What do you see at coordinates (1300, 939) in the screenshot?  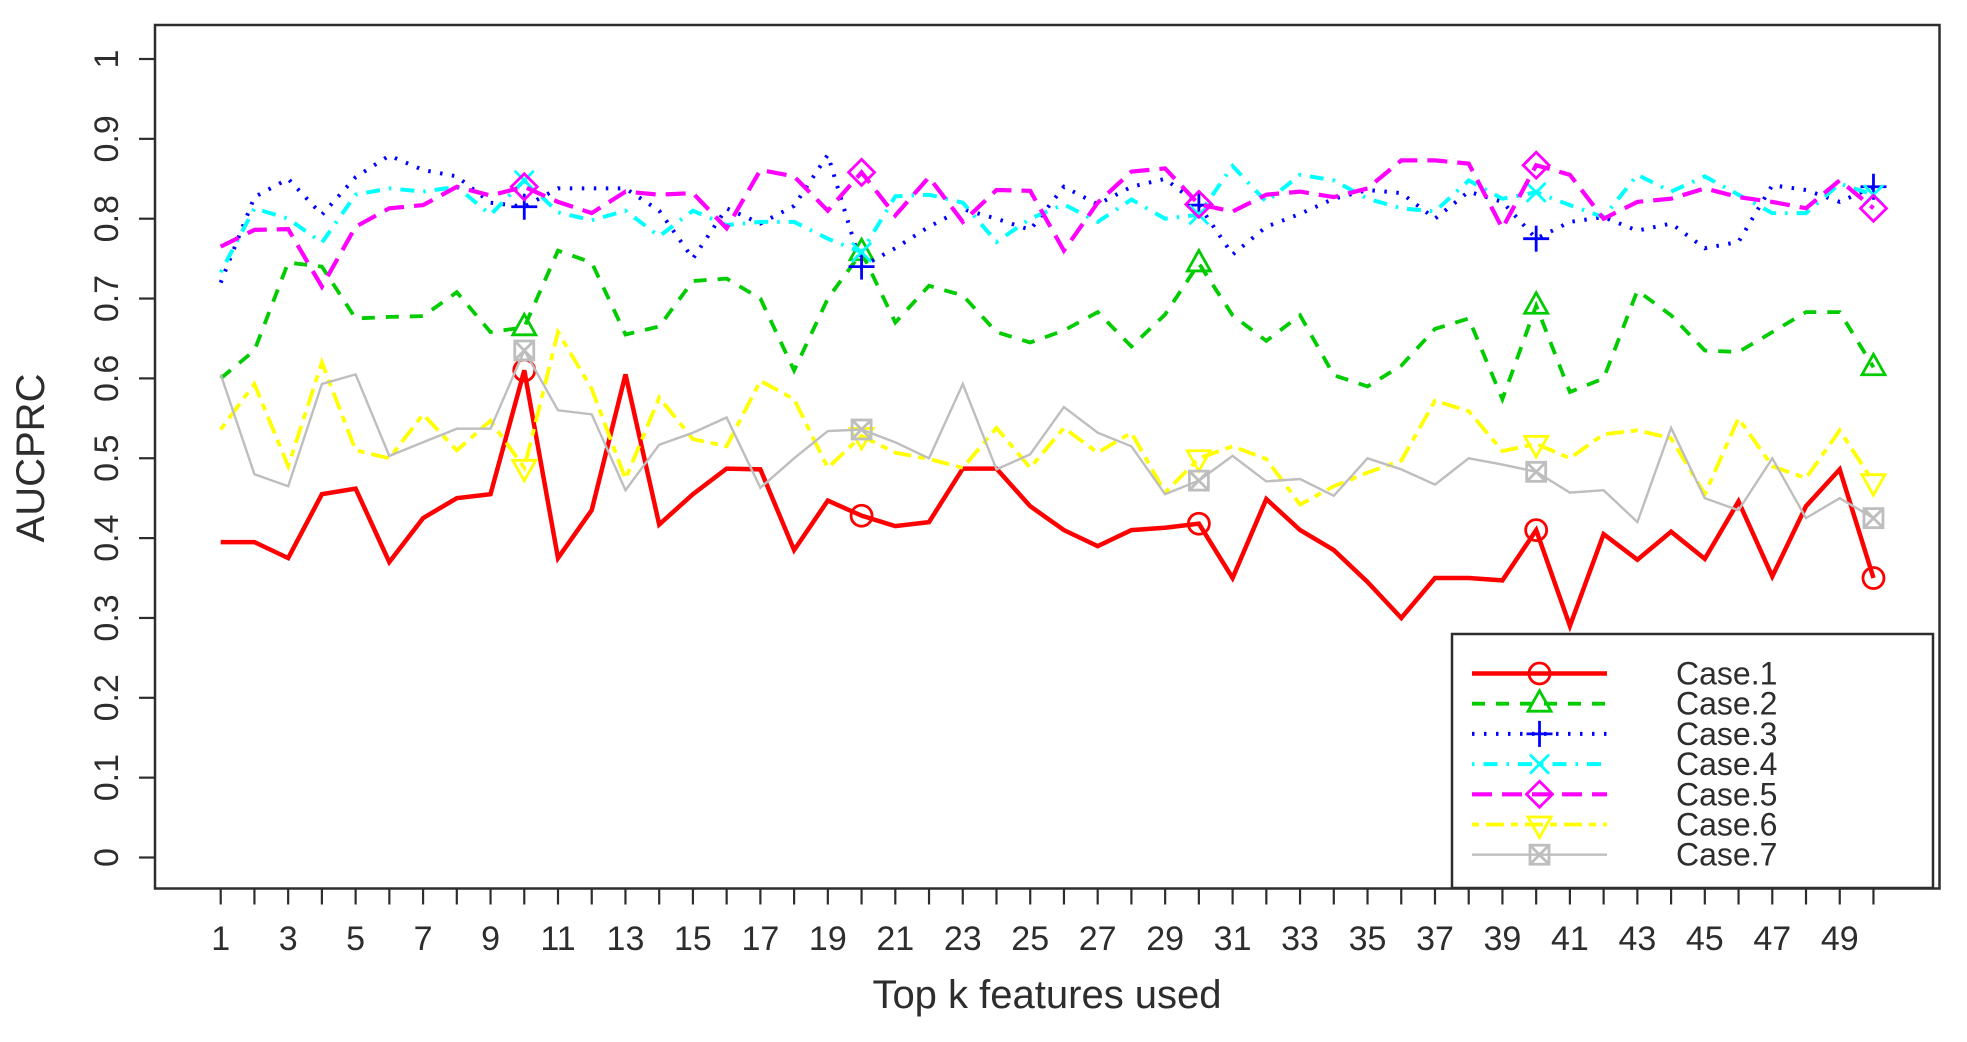 I see `x-tick-label: 33` at bounding box center [1300, 939].